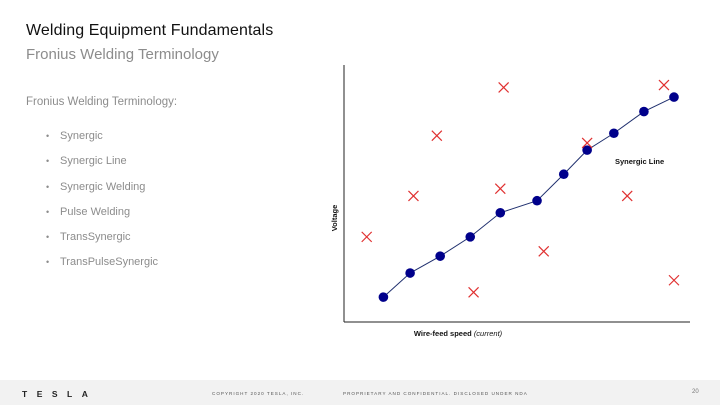  I want to click on list-item: • Pulse Welding, so click(102, 212).